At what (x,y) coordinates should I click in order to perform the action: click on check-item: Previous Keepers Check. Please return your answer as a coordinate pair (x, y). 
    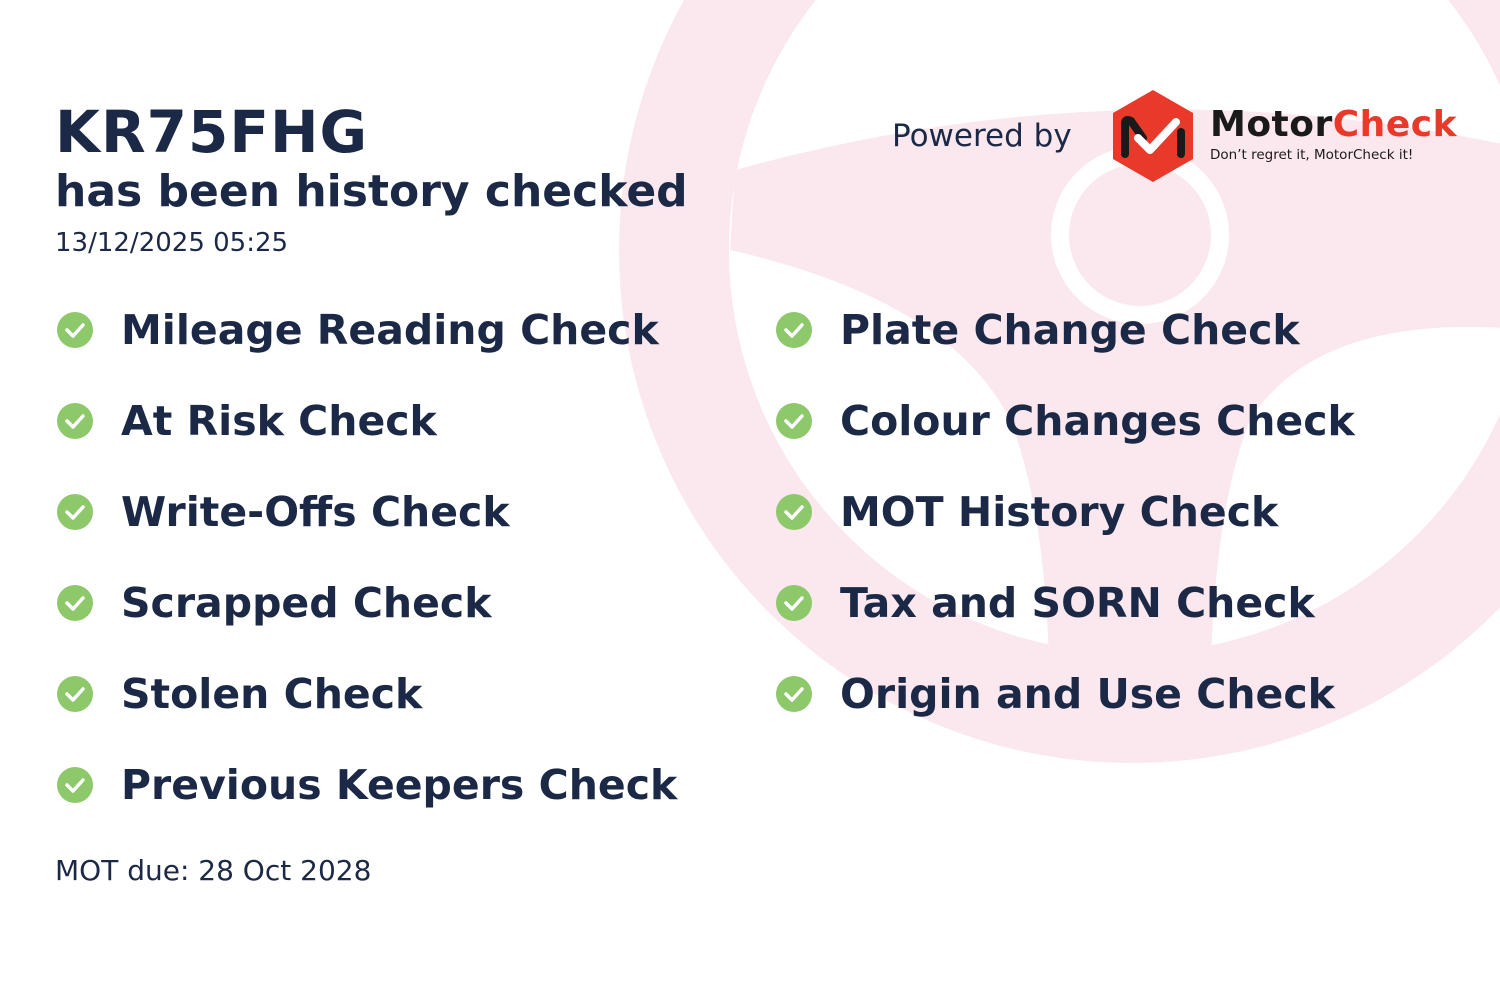
    Looking at the image, I should click on (367, 785).